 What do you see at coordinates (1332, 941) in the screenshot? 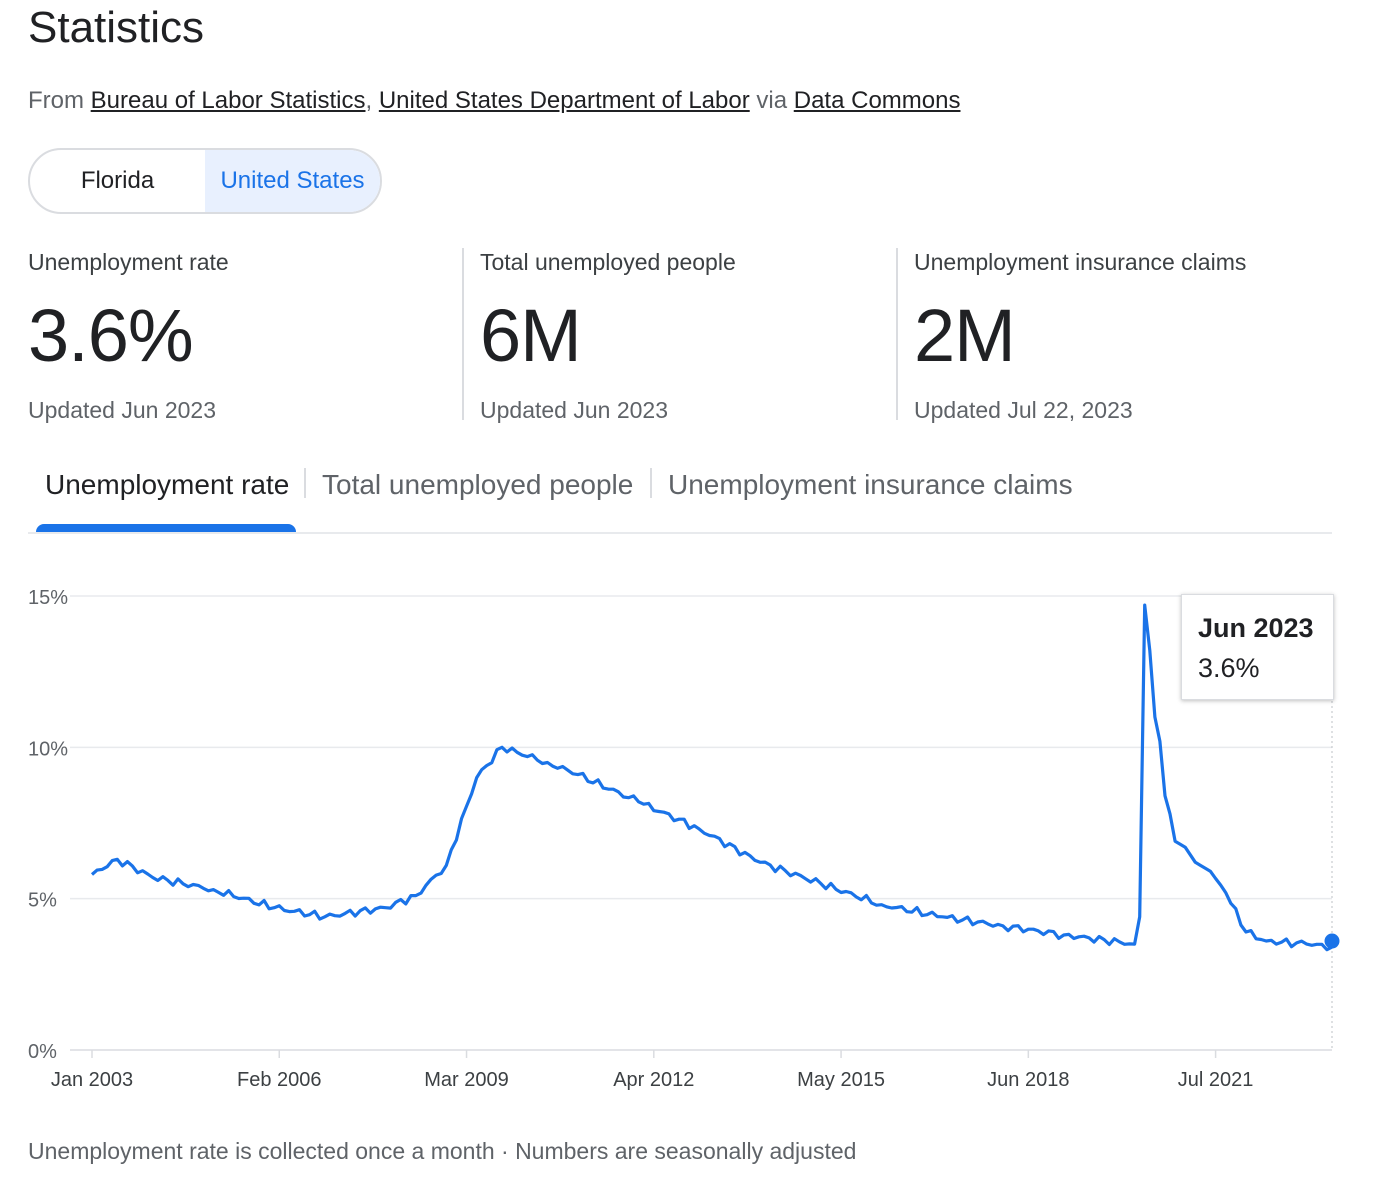
I see `highlight-point` at bounding box center [1332, 941].